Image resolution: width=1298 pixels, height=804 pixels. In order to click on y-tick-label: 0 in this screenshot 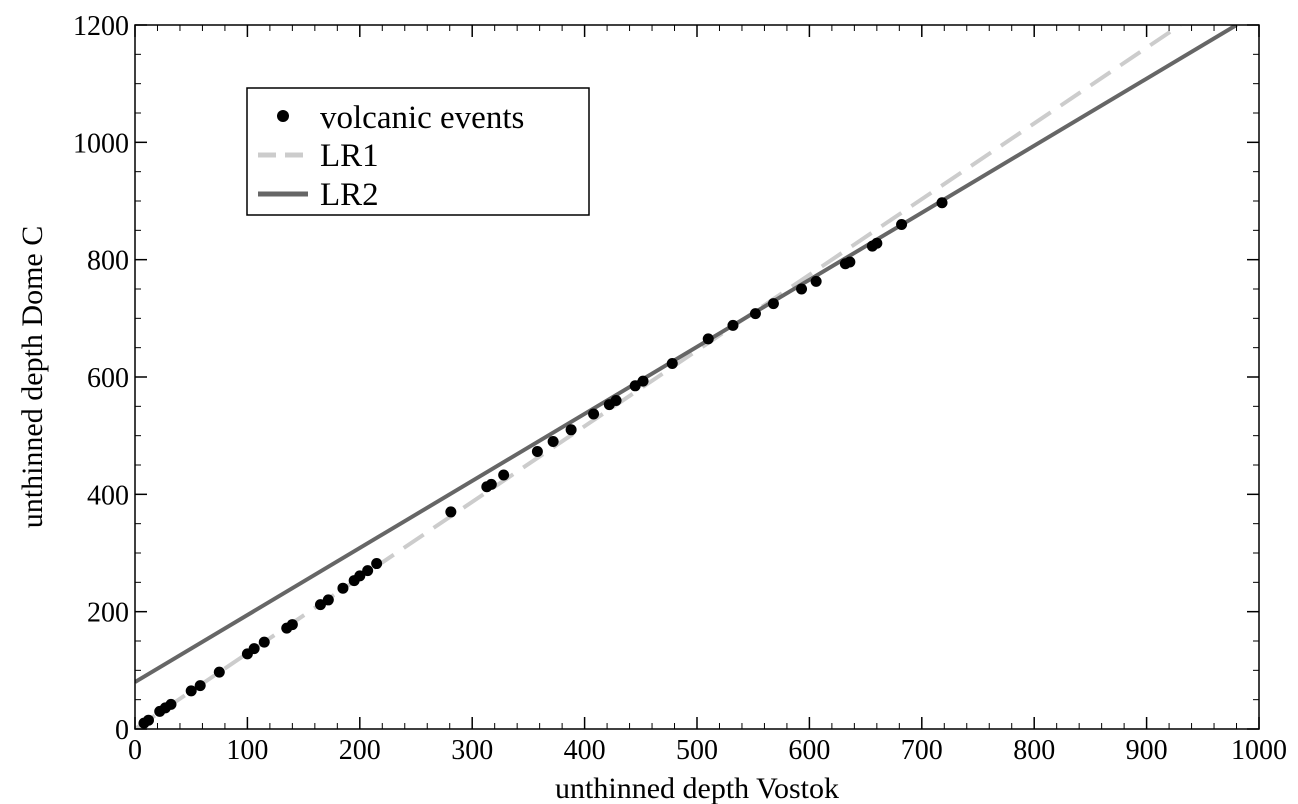, I will do `click(122, 730)`.